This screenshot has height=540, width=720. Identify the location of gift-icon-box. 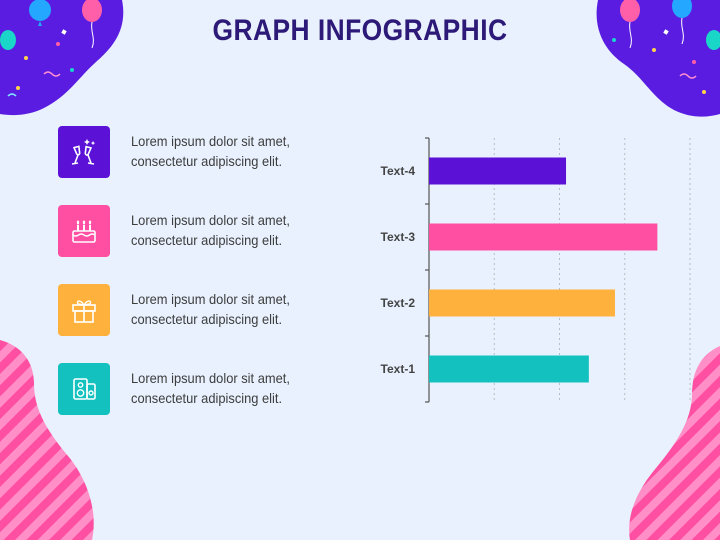
(84, 310).